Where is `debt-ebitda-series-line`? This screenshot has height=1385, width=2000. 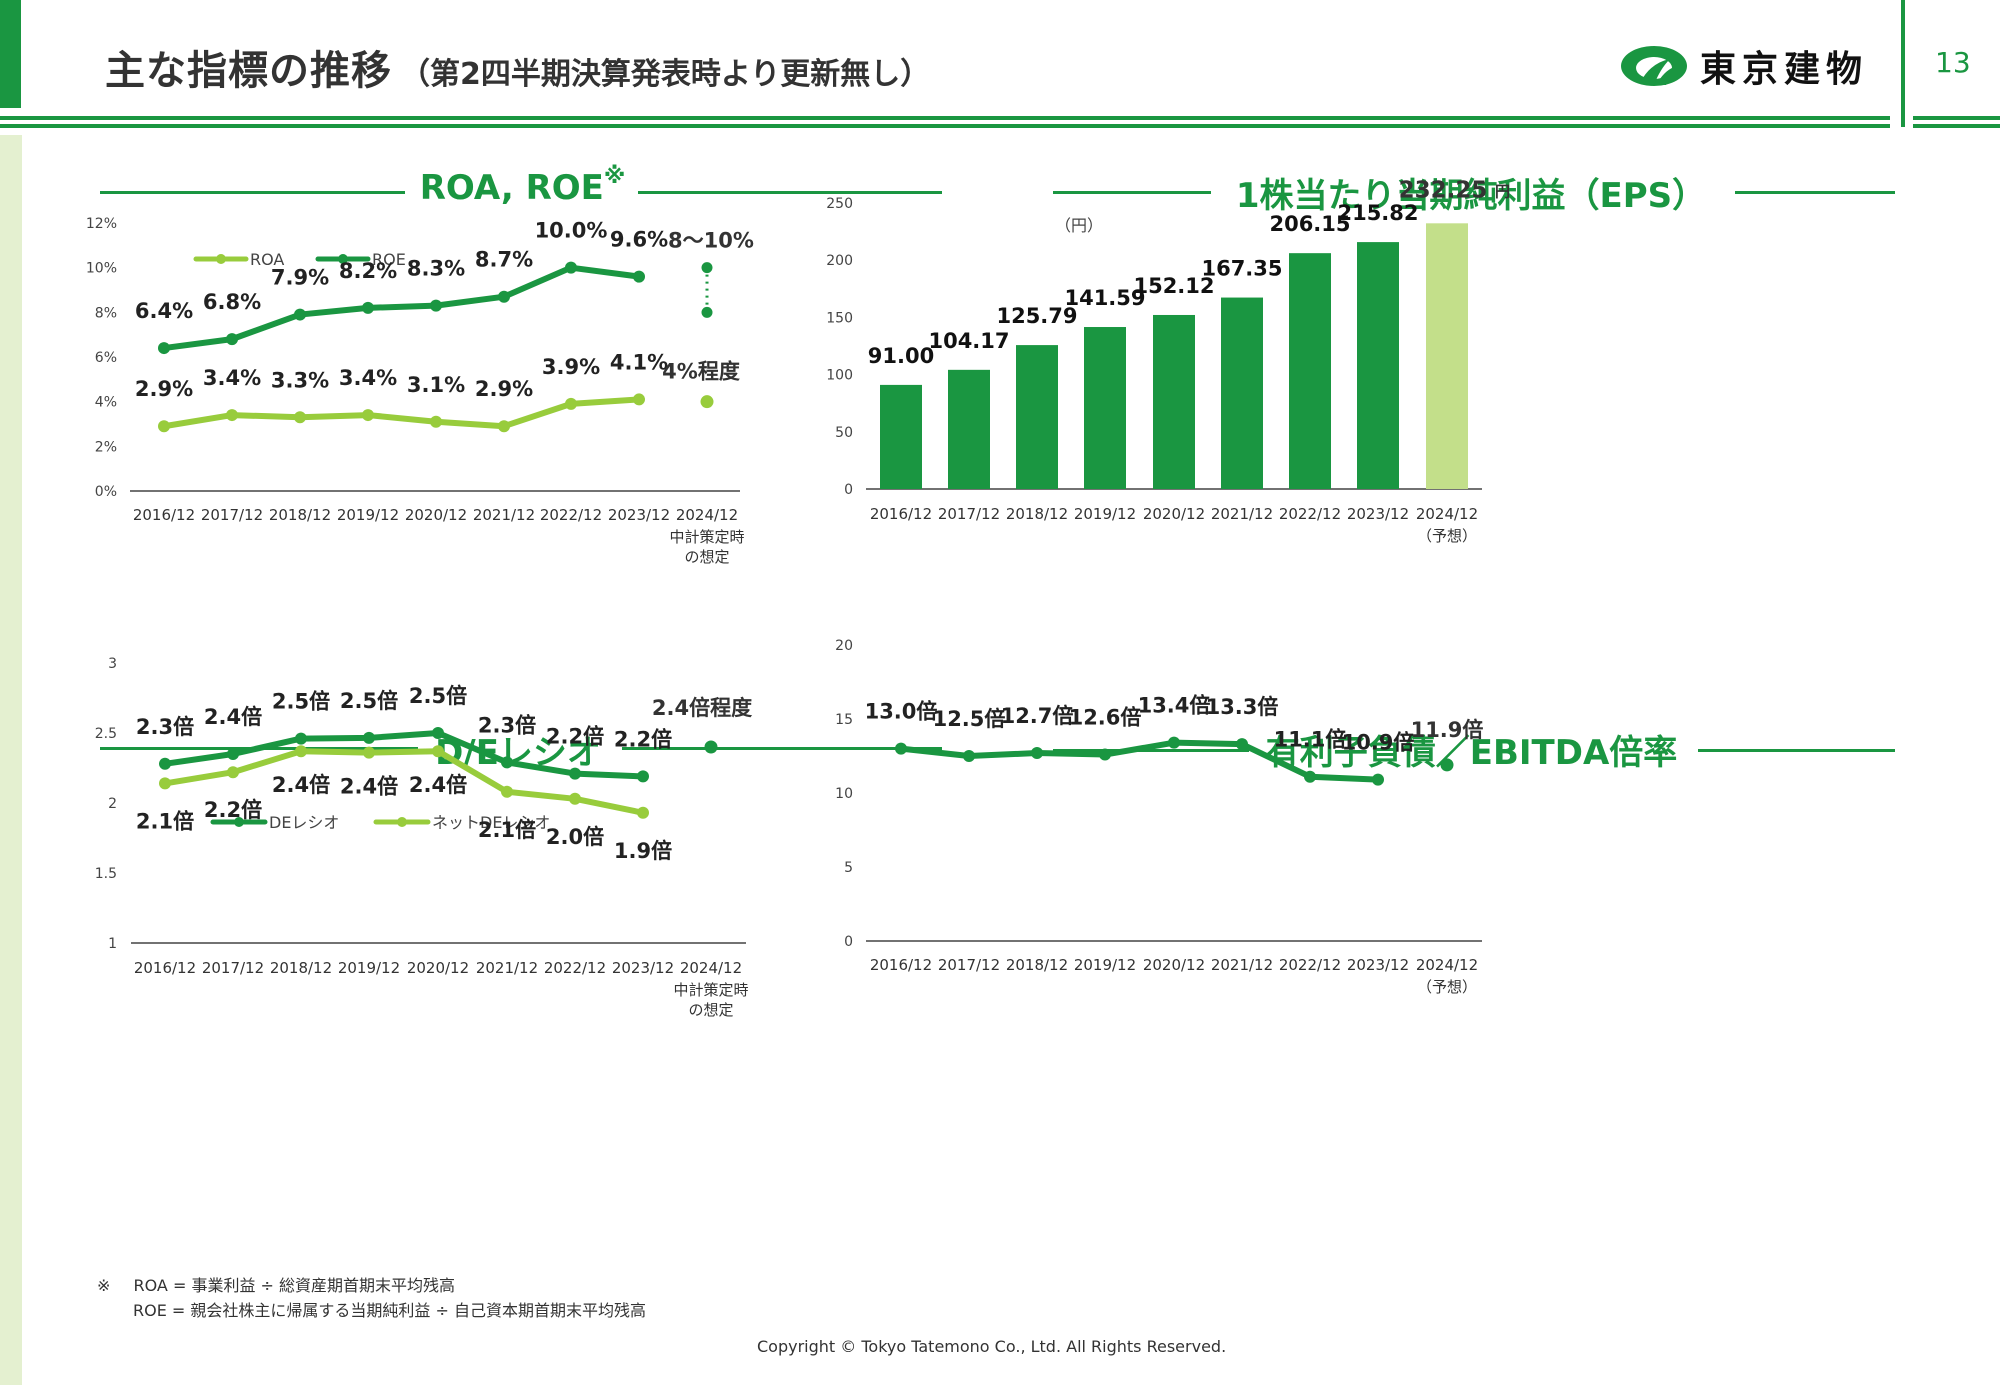 debt-ebitda-series-line is located at coordinates (1139, 761).